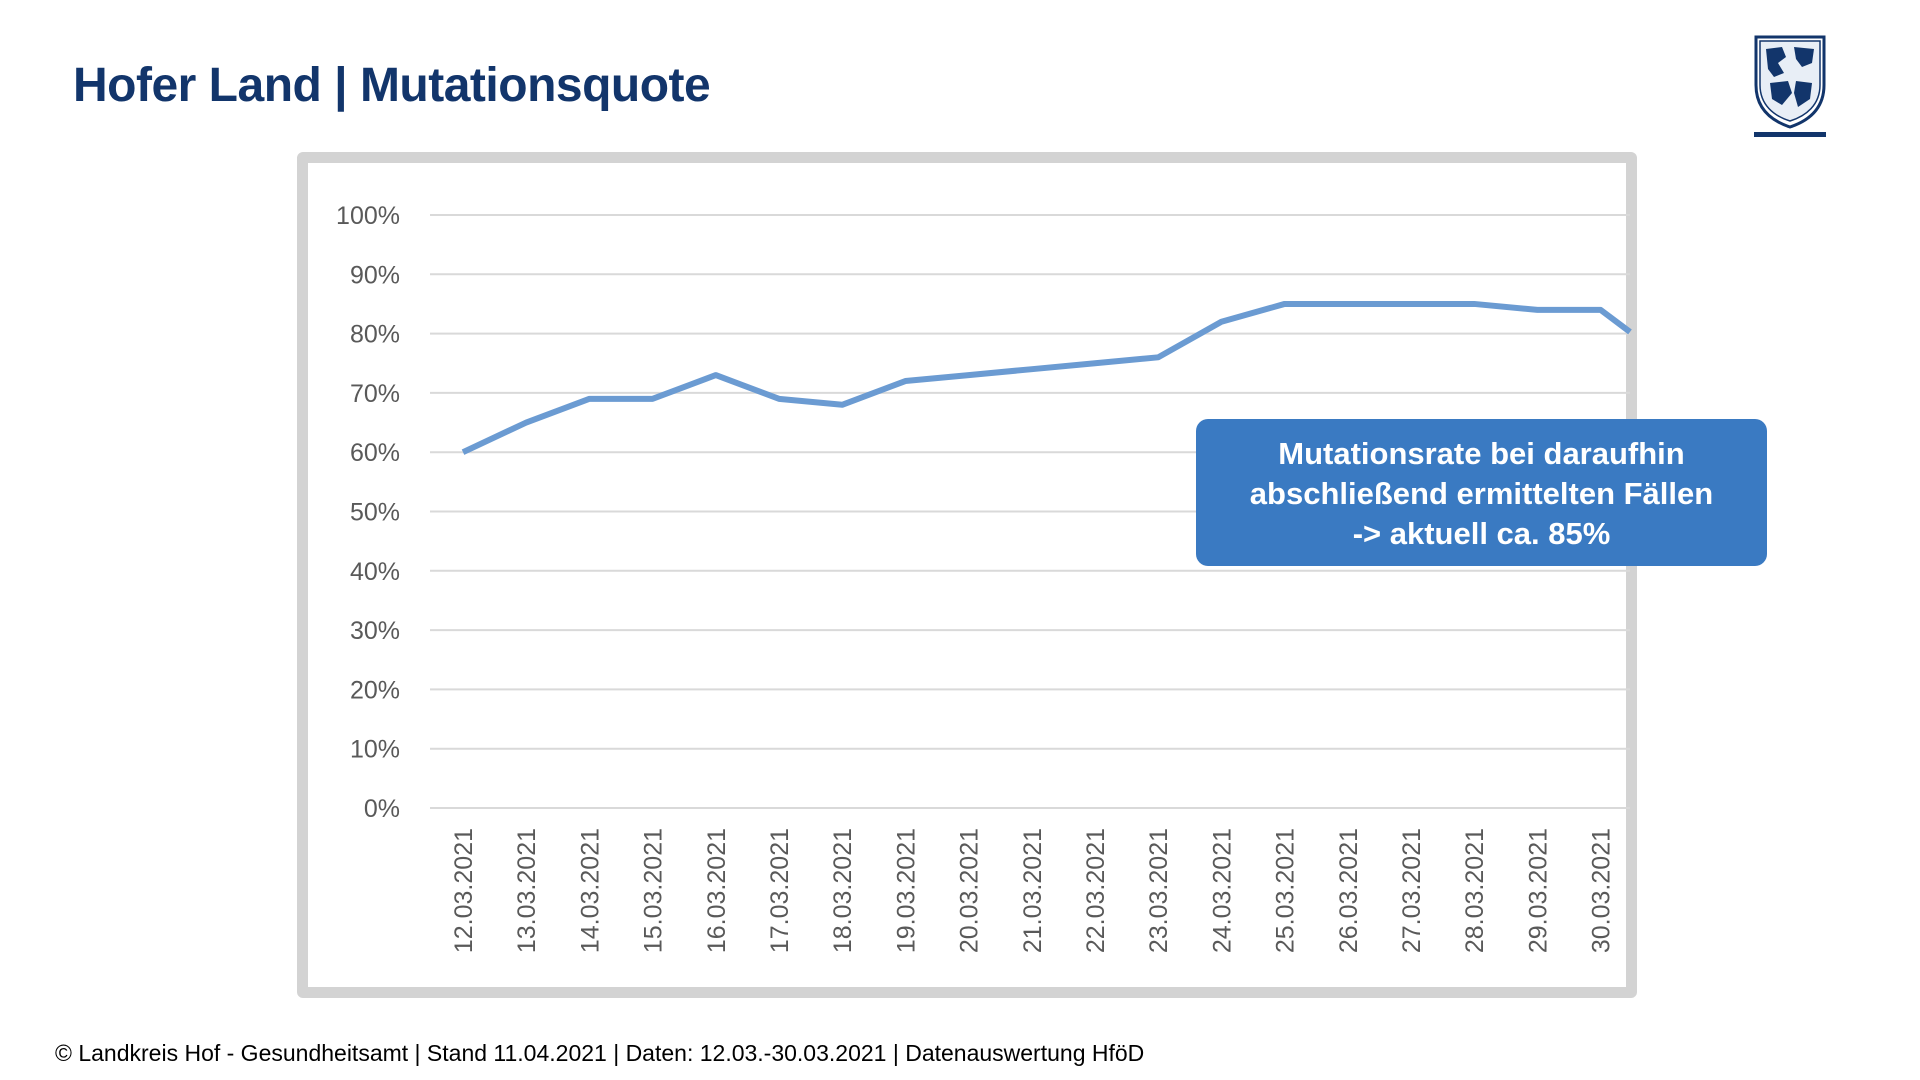 The height and width of the screenshot is (1080, 1920). Describe the element at coordinates (717, 890) in the screenshot. I see `x-tick-label: 16.03.2021` at that location.